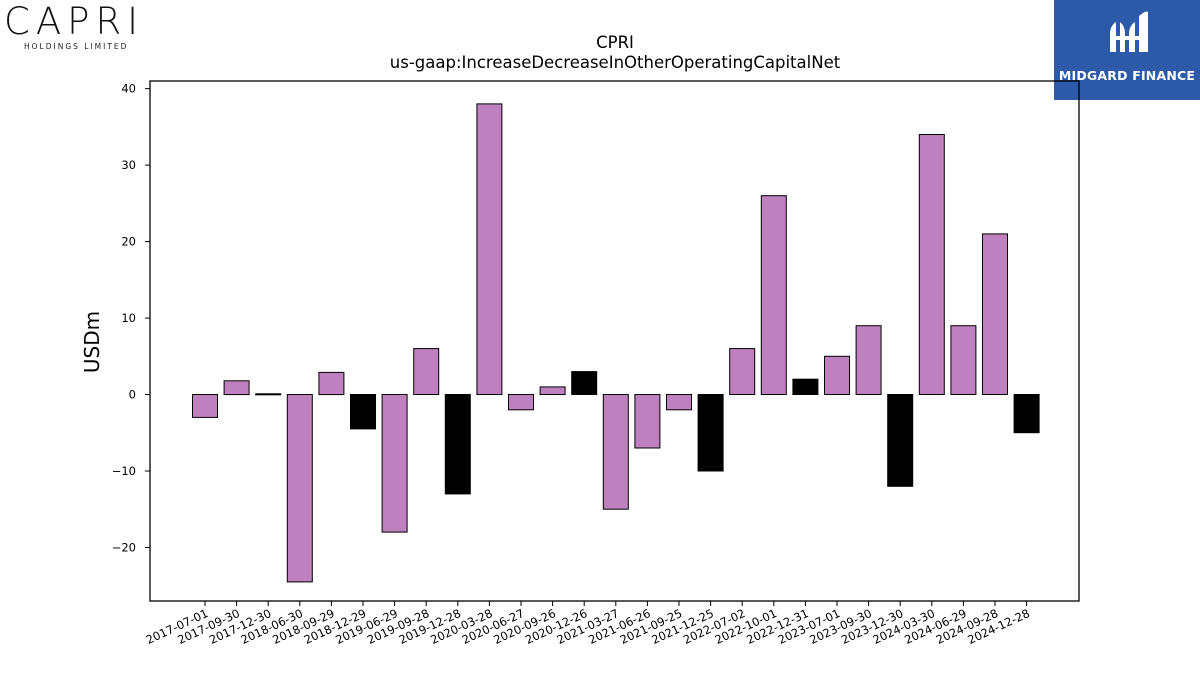 Image resolution: width=1200 pixels, height=675 pixels. I want to click on midgard-emblem-icon, so click(1129, 31).